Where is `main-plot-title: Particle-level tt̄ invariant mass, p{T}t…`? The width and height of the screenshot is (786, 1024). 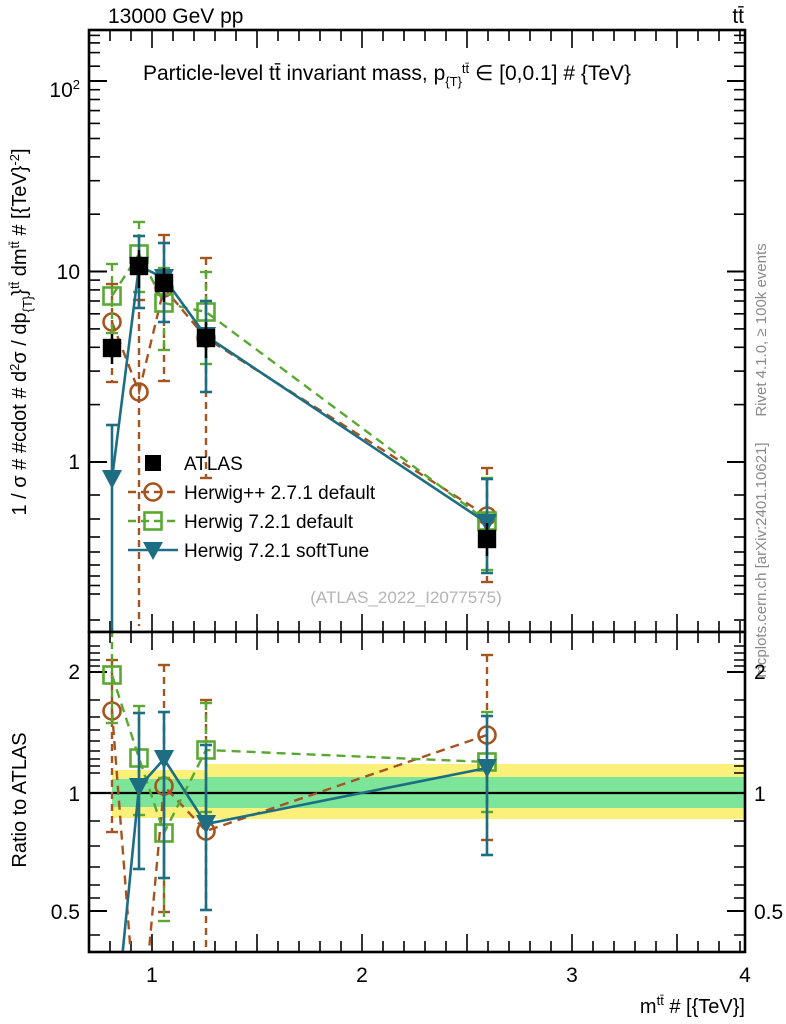
main-plot-title: Particle-level tt̄ invariant mass, p{T}t… is located at coordinates (387, 75).